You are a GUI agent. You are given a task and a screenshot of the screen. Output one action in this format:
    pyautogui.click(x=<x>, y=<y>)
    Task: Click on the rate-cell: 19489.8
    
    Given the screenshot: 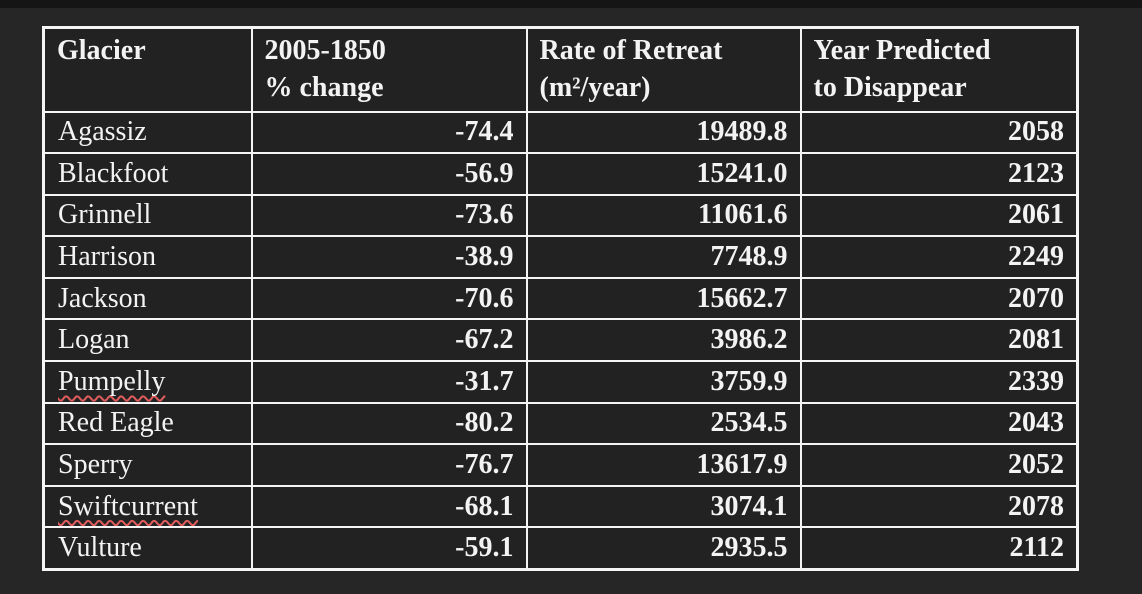 What is the action you would take?
    pyautogui.click(x=663, y=132)
    